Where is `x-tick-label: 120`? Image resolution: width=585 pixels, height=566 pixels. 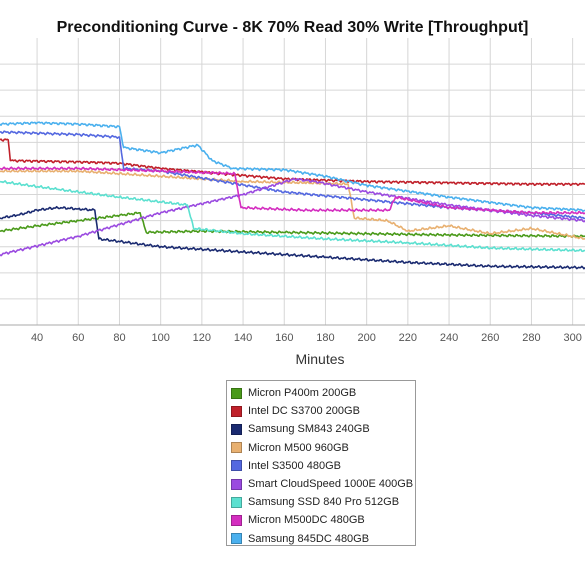
x-tick-label: 120 is located at coordinates (202, 338).